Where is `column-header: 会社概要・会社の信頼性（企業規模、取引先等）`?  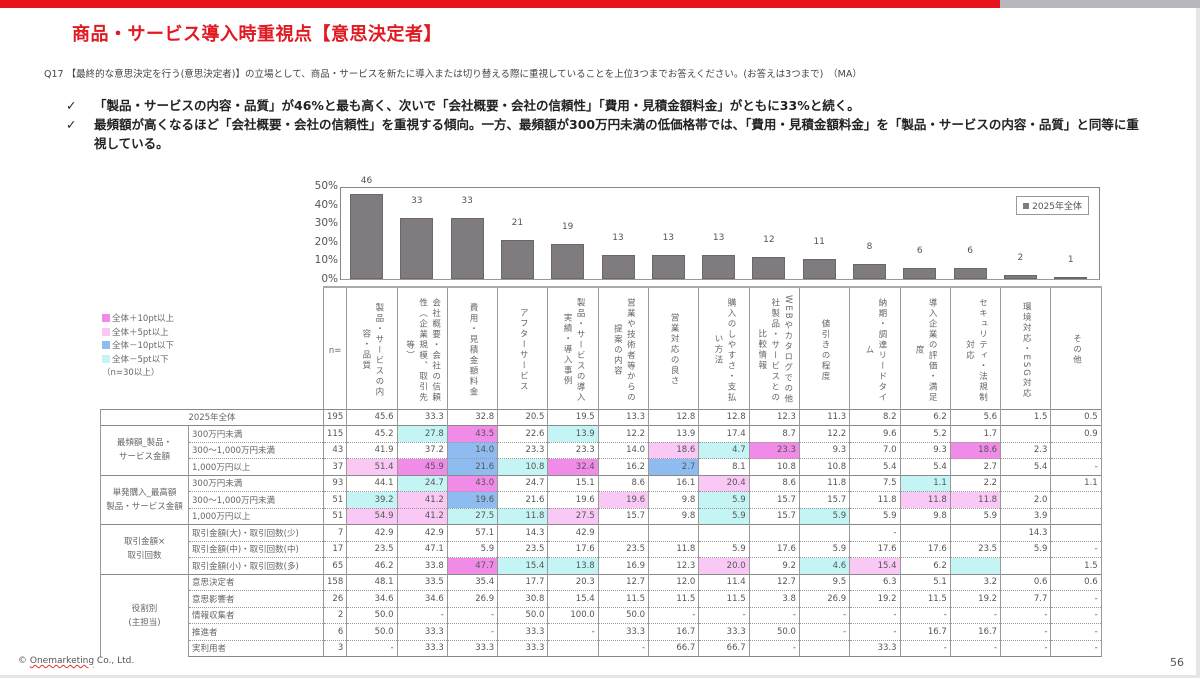 column-header: 会社概要・会社の信頼性（企業規模、取引先等） is located at coordinates (422, 347).